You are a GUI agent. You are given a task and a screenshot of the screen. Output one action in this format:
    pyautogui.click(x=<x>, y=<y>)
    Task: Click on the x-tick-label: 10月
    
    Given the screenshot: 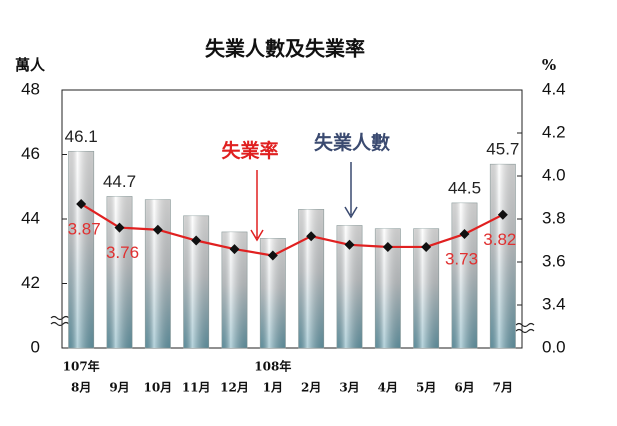 What is the action you would take?
    pyautogui.click(x=157, y=388)
    